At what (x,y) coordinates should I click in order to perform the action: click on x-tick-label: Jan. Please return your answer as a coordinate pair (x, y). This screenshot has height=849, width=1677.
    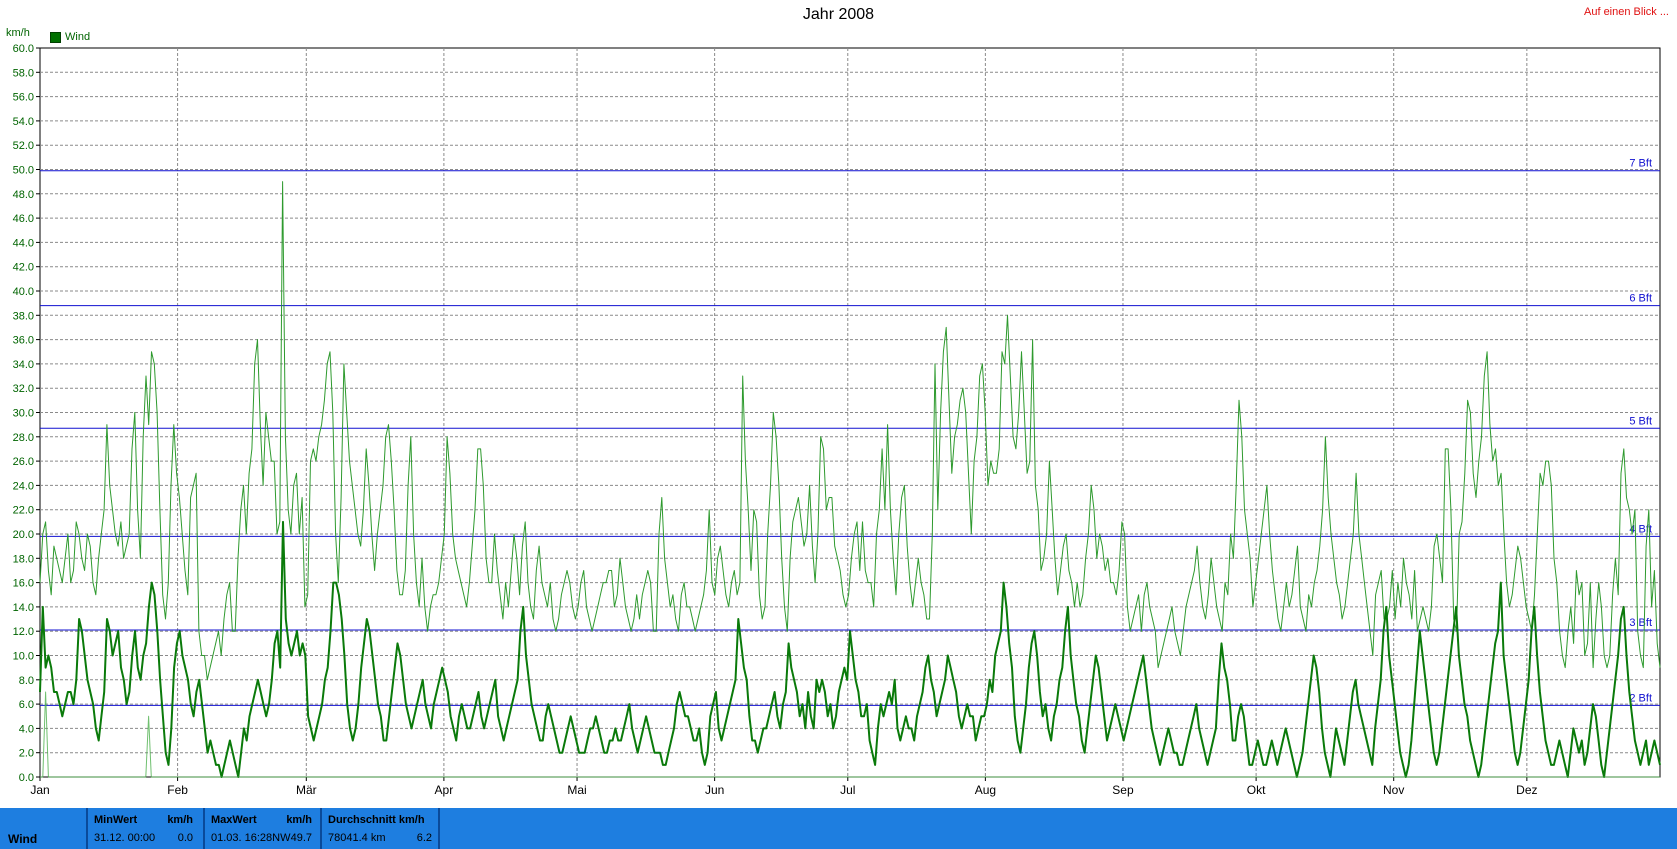
    Looking at the image, I should click on (39, 790).